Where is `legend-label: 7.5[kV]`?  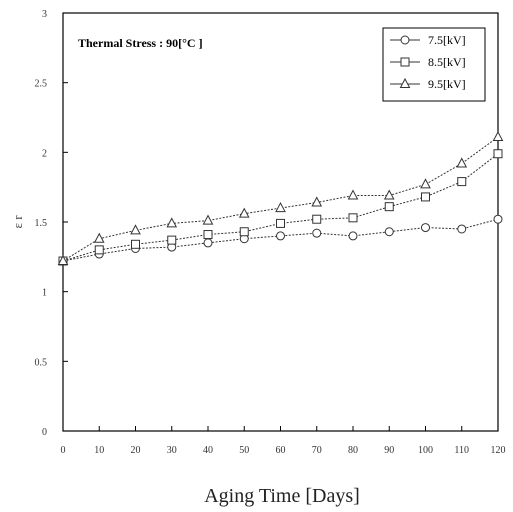 legend-label: 7.5[kV] is located at coordinates (447, 40).